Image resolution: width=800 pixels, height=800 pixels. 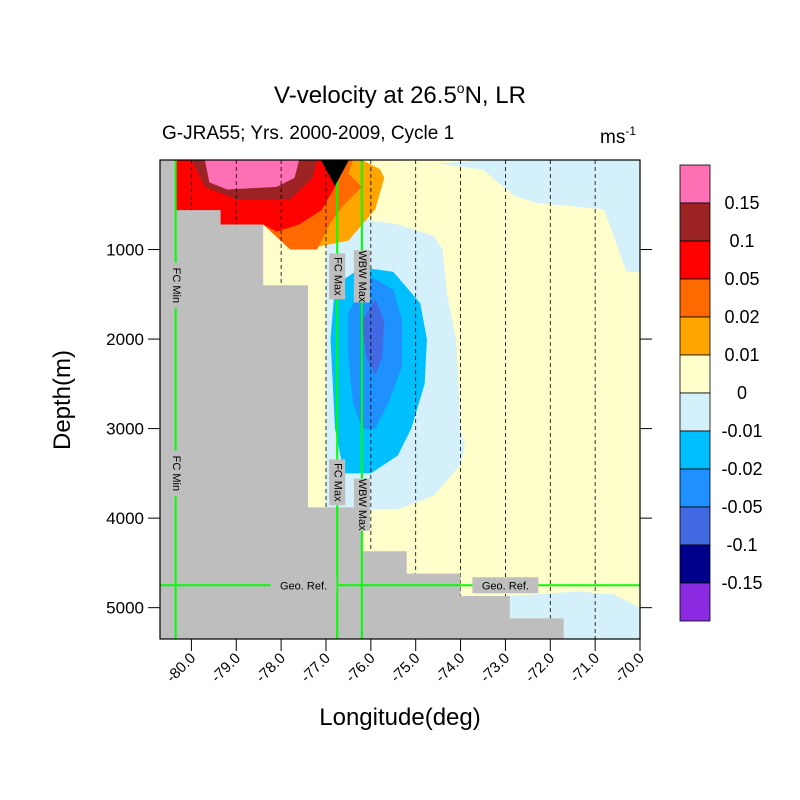 I want to click on y-tick-label: 3000, so click(x=125, y=429).